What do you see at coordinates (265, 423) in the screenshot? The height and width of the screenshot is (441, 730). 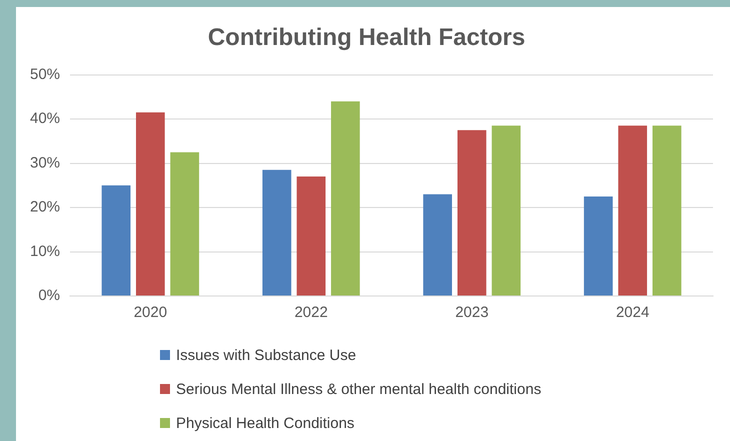 I see `legend-label: Physical Health Conditions` at bounding box center [265, 423].